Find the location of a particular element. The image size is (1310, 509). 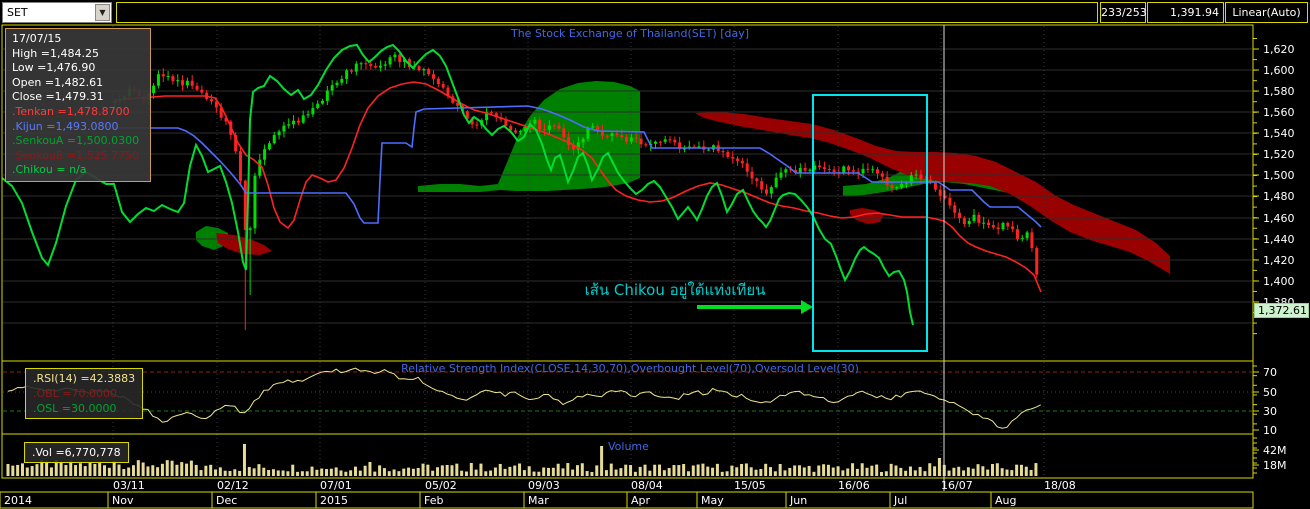

symbol-label: SET is located at coordinates (17, 12).